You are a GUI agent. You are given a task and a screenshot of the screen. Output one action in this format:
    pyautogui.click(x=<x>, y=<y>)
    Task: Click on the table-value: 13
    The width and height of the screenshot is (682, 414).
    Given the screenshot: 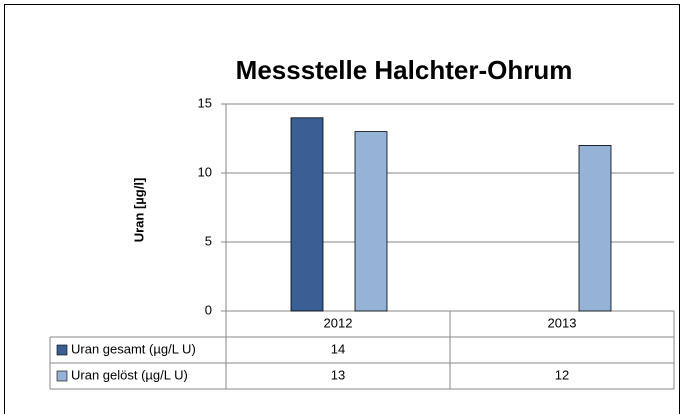 What is the action you would take?
    pyautogui.click(x=338, y=374)
    